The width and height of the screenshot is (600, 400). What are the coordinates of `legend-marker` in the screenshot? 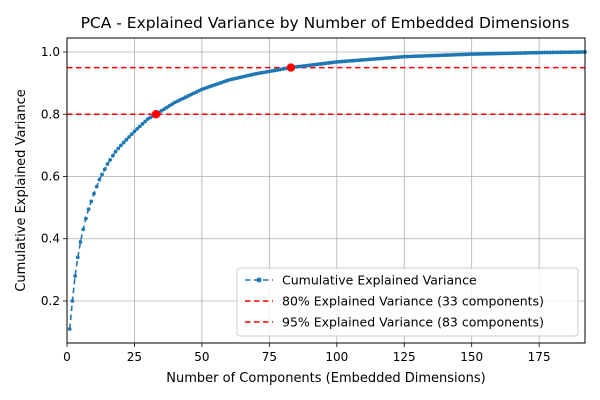 It's located at (259, 280).